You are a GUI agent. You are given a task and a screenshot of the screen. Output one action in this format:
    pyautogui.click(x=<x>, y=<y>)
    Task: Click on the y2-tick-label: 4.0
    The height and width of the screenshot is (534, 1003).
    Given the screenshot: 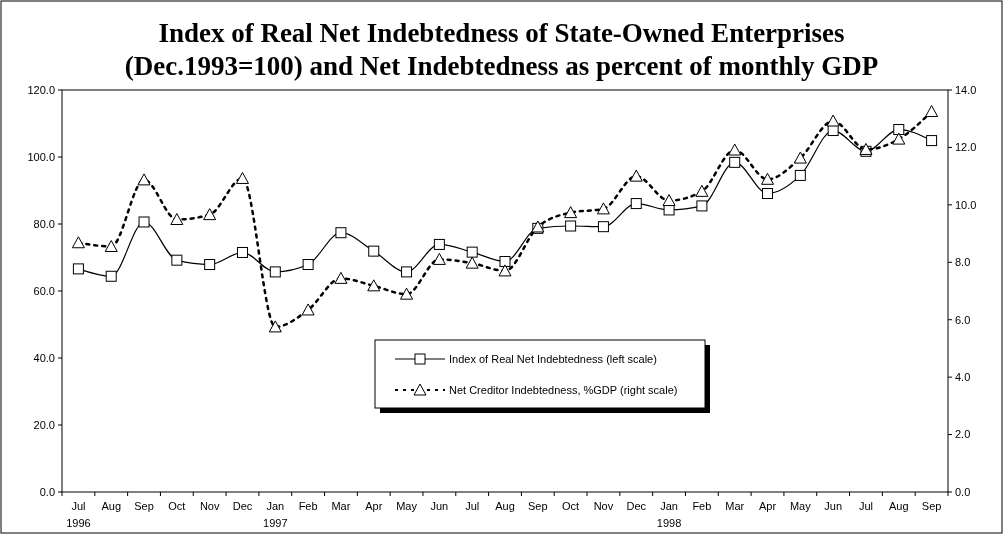 What is the action you would take?
    pyautogui.click(x=963, y=376)
    